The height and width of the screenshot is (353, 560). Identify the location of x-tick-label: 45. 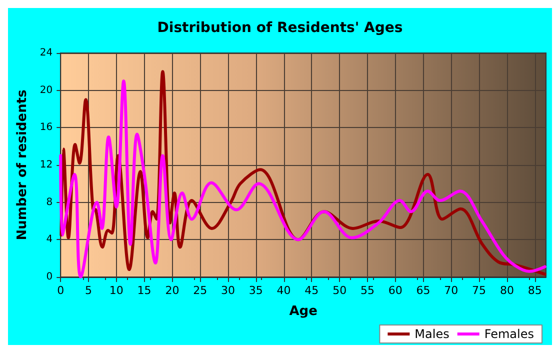
(311, 290).